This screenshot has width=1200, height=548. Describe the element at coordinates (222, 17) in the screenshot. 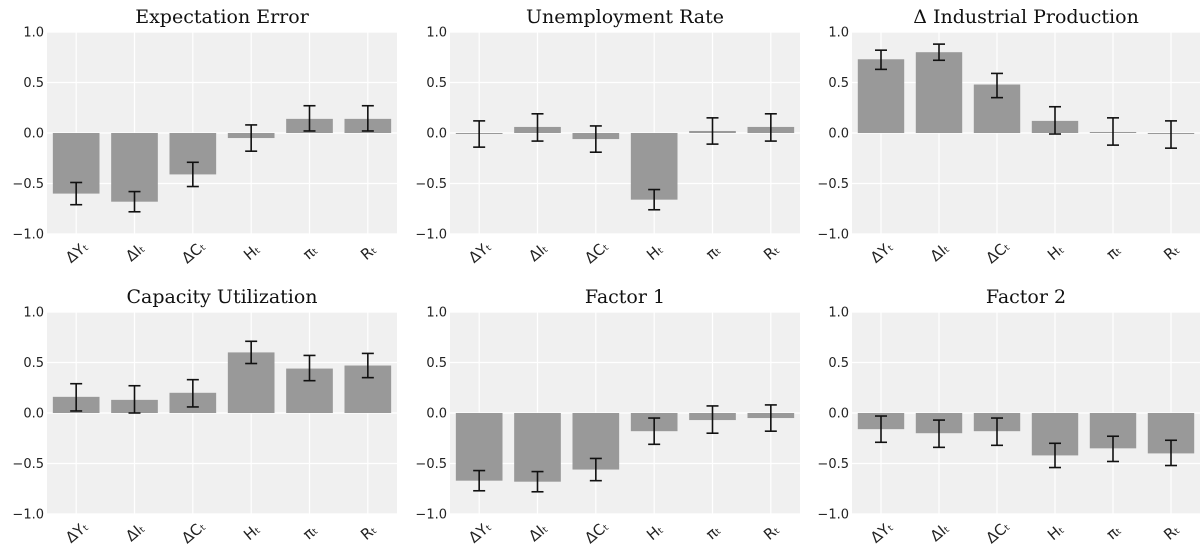

I see `chart-title: Expectation Error` at that location.